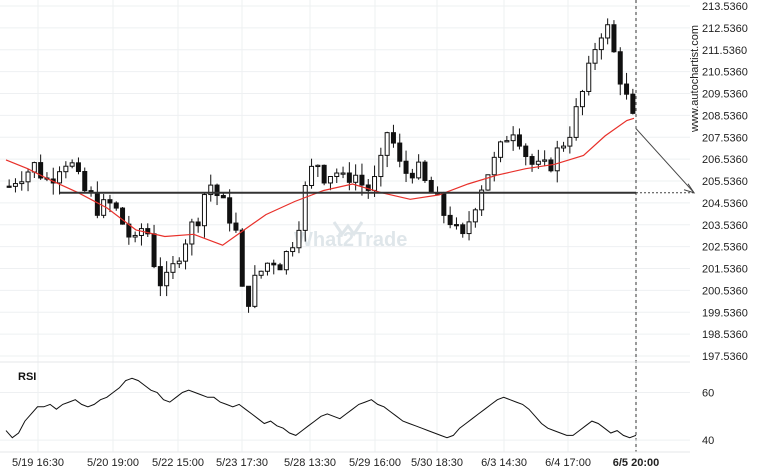  I want to click on brand-label: www.autochartist.com, so click(695, 79).